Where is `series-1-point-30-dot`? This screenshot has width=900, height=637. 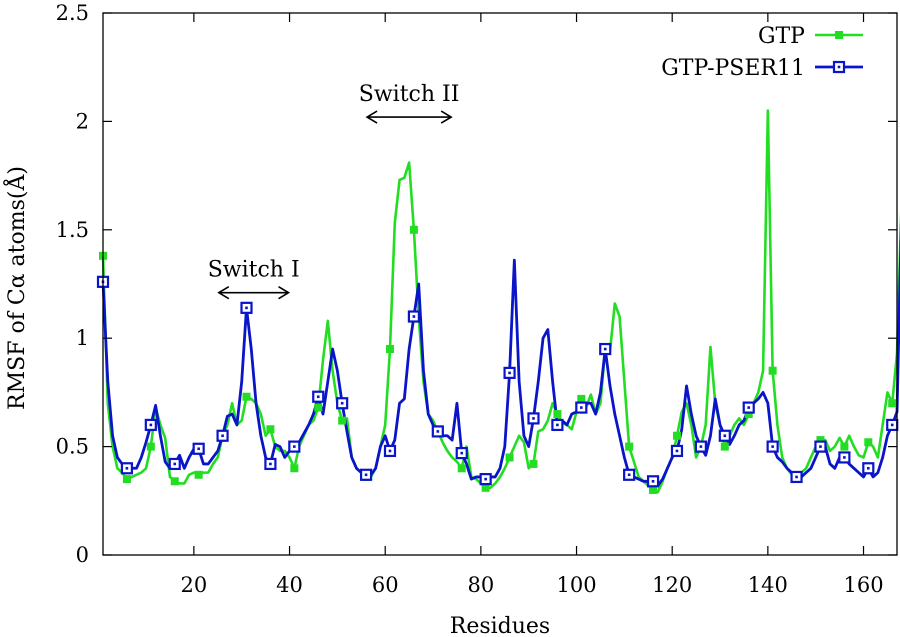 series-1-point-30-dot is located at coordinates (246, 308).